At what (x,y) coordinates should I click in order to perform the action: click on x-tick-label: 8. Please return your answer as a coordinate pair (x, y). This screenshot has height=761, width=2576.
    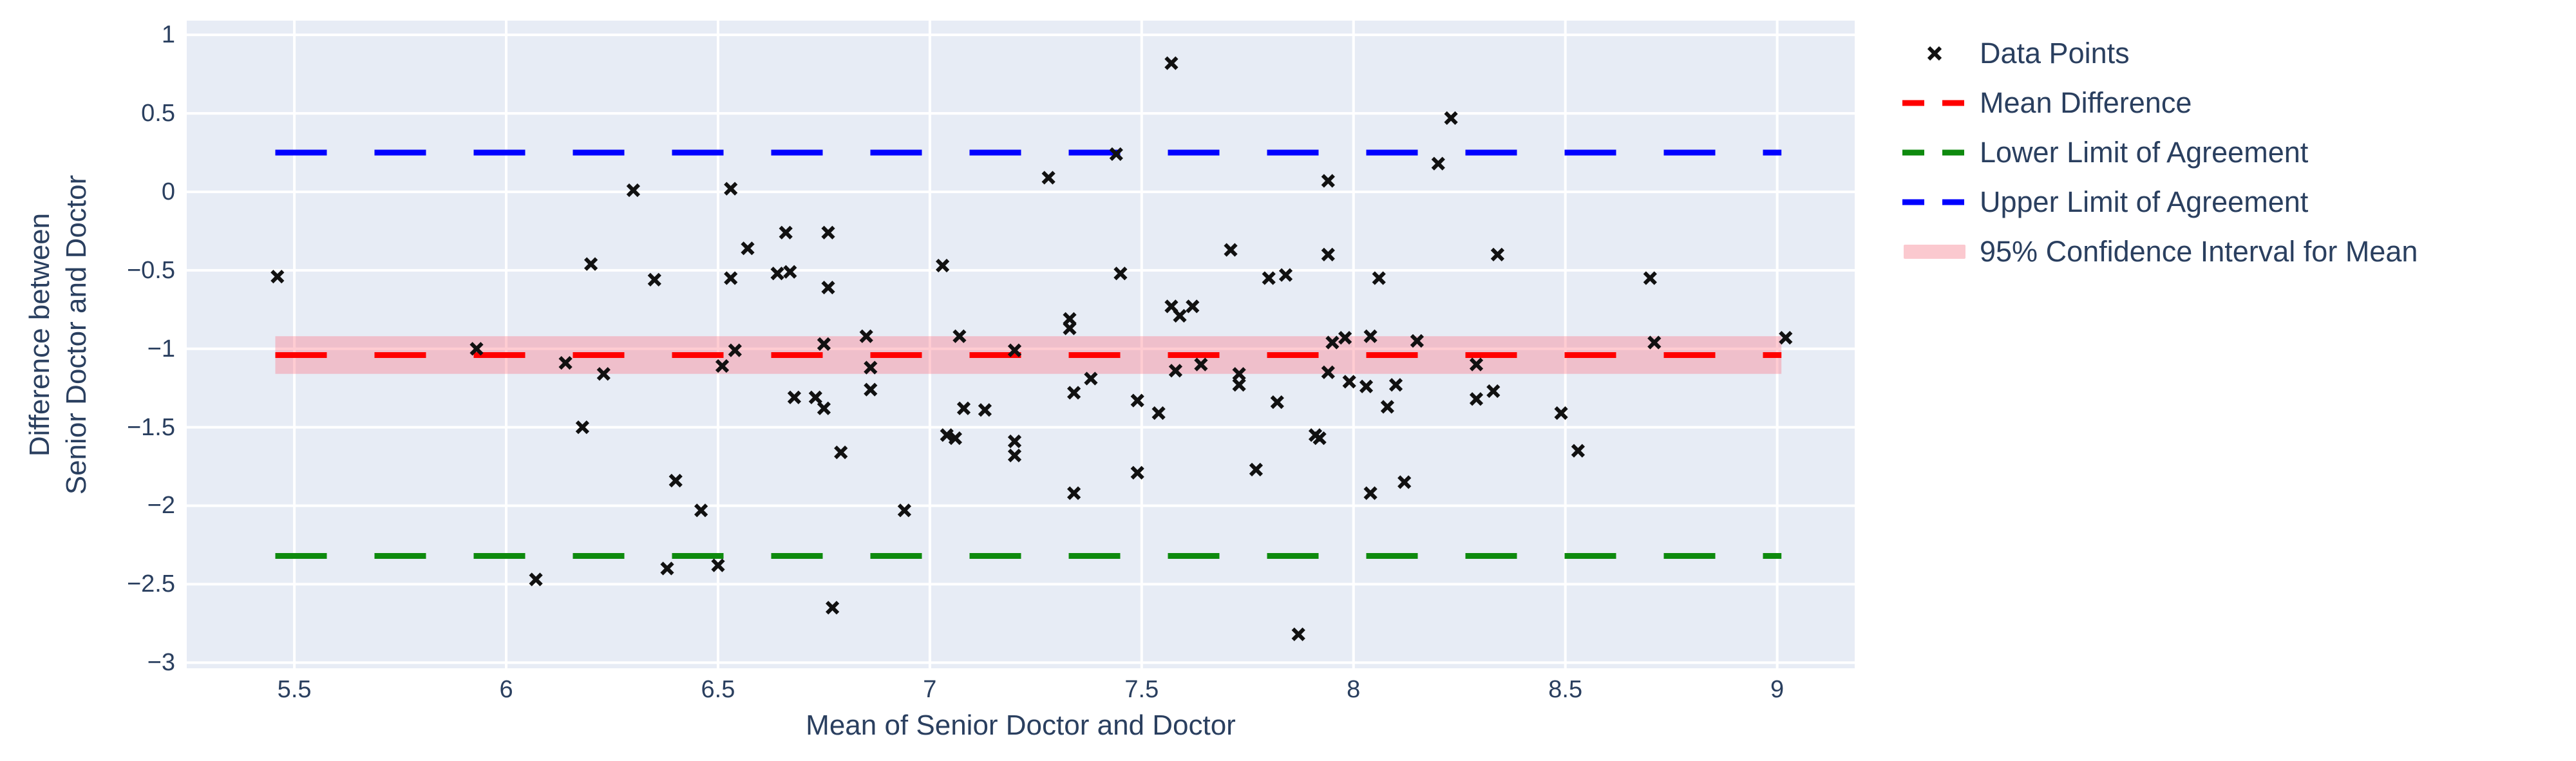
    Looking at the image, I should click on (1354, 689).